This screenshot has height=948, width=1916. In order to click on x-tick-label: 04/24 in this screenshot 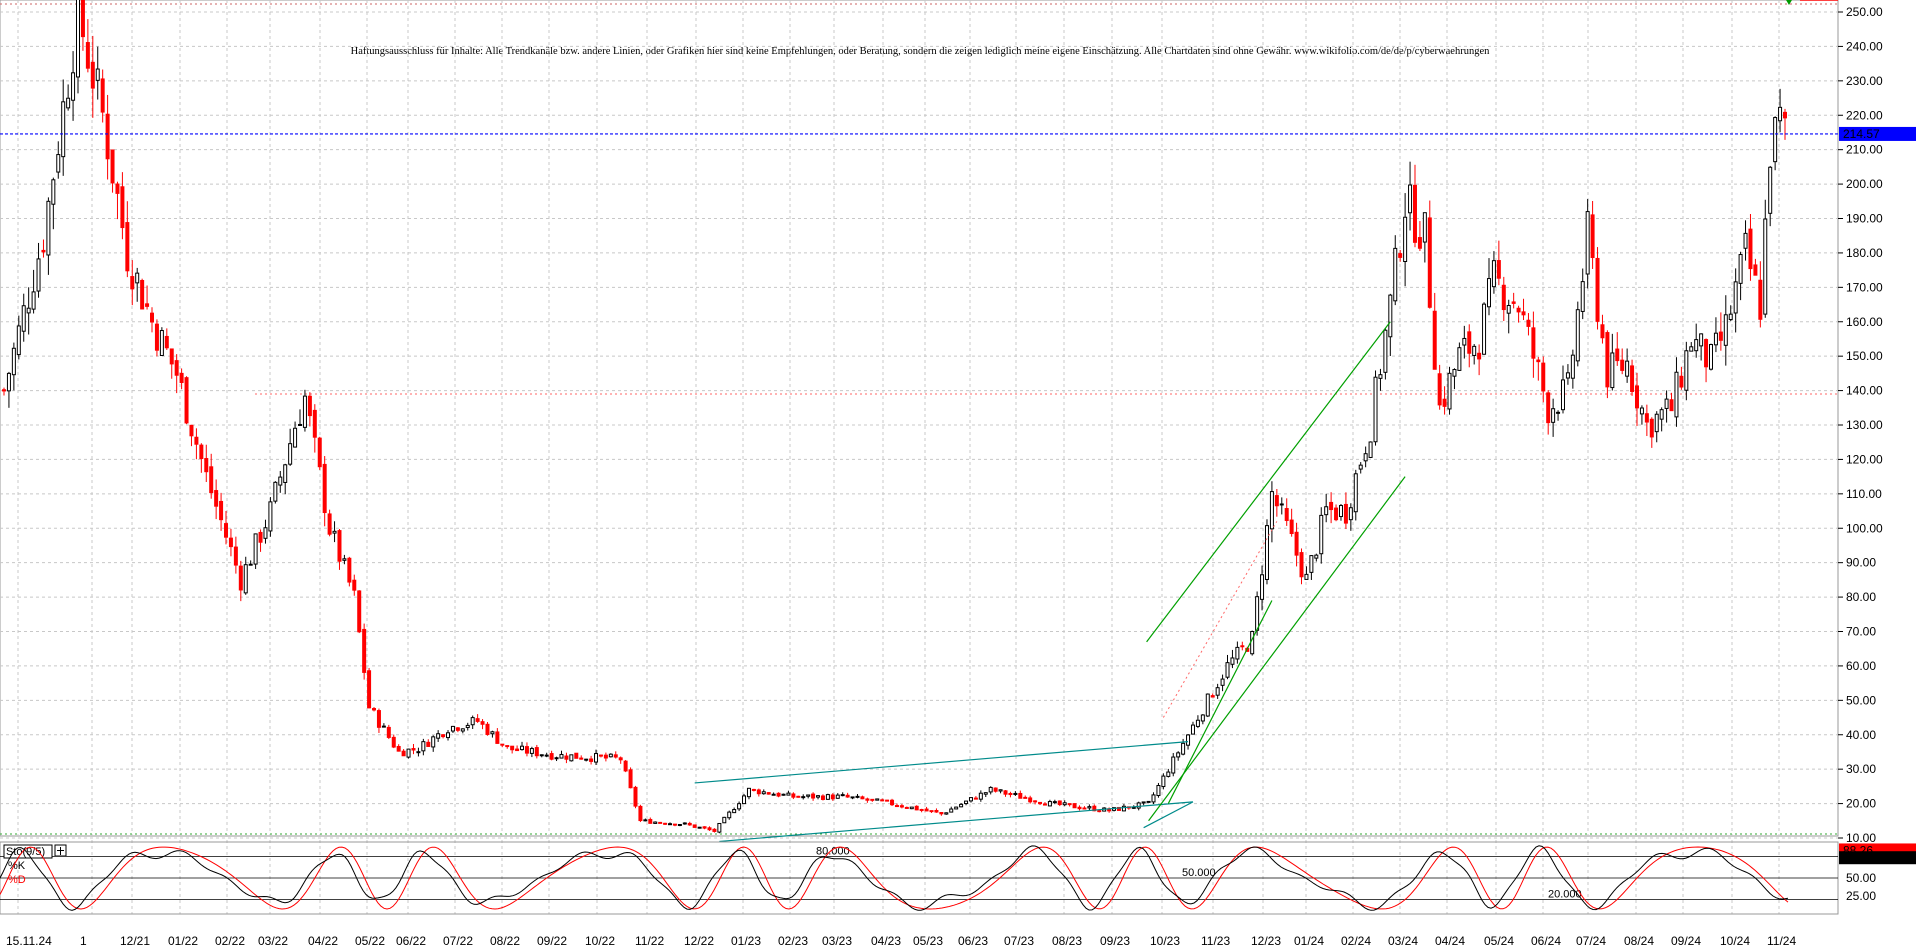, I will do `click(1450, 941)`.